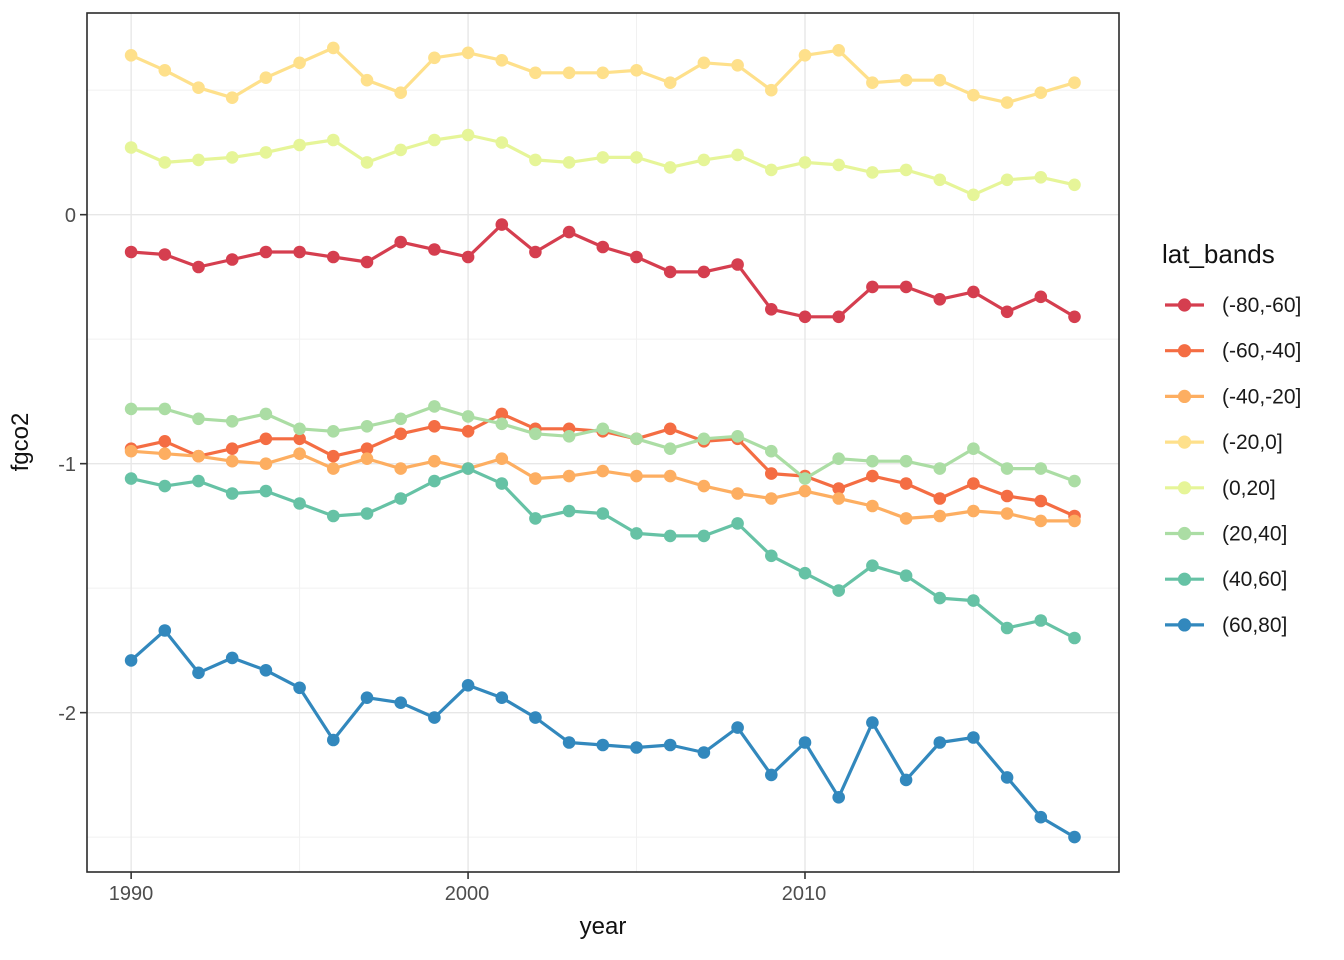 This screenshot has height=960, width=1344. What do you see at coordinates (165, 162) in the screenshot?
I see `data-point-(0,20]-1991` at bounding box center [165, 162].